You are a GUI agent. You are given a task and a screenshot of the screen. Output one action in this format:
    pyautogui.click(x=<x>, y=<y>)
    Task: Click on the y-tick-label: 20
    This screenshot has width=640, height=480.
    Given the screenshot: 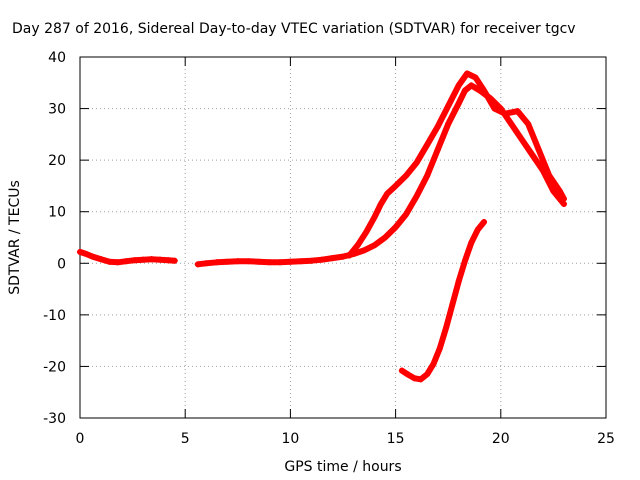 What is the action you would take?
    pyautogui.click(x=57, y=161)
    